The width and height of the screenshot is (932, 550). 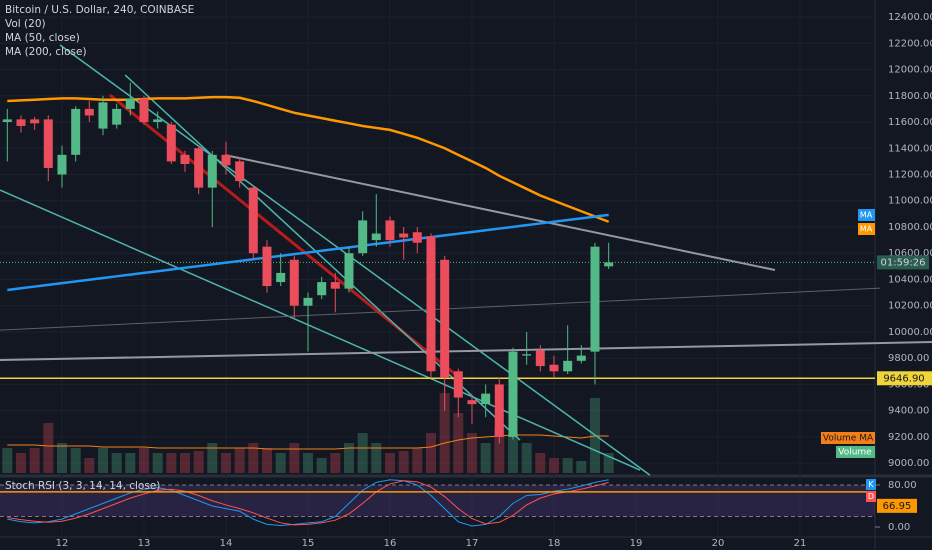 What do you see at coordinates (62, 543) in the screenshot?
I see `x-tick-label: 12` at bounding box center [62, 543].